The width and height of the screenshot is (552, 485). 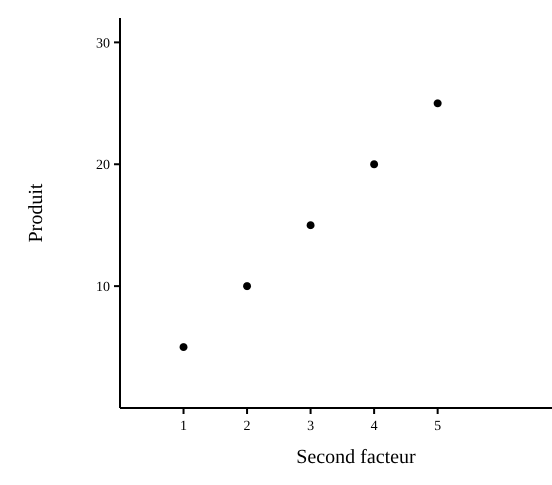 What do you see at coordinates (247, 426) in the screenshot?
I see `x-tick-label: 2` at bounding box center [247, 426].